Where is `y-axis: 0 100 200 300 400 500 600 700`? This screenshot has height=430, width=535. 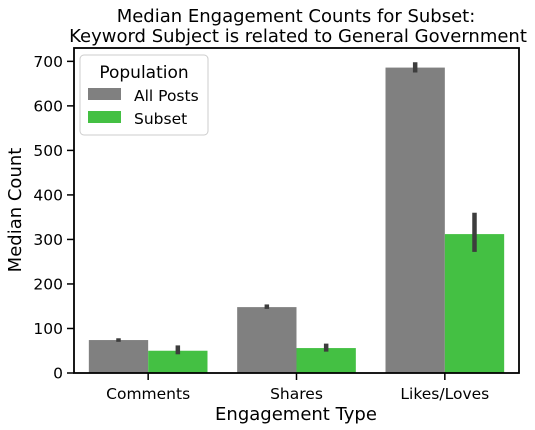 y-axis: 0 100 200 300 400 500 600 700 is located at coordinates (53, 218).